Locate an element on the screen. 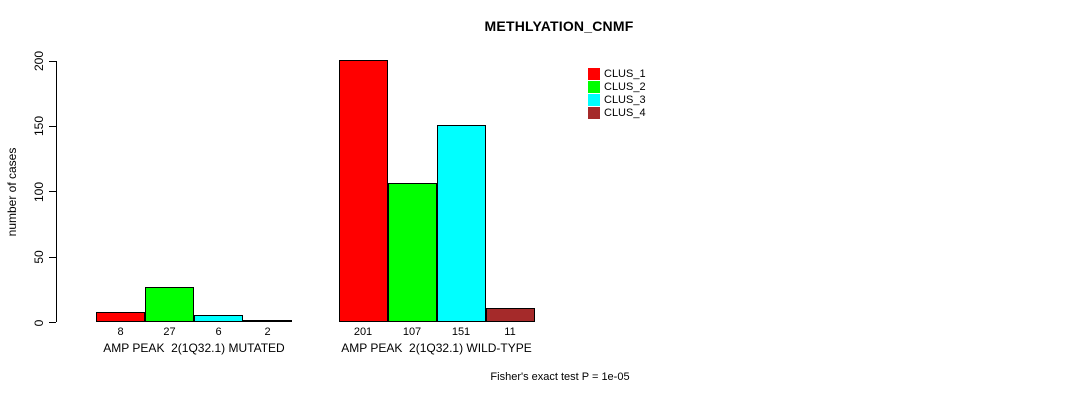 The width and height of the screenshot is (1090, 400). y-axis-tick-label: 200 is located at coordinates (39, 61).